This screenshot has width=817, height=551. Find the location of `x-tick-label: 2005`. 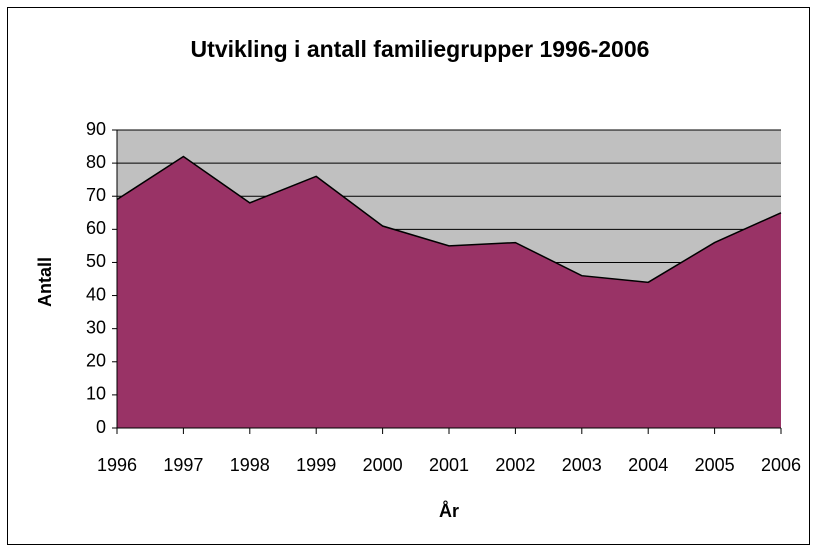

x-tick-label: 2005 is located at coordinates (715, 465).